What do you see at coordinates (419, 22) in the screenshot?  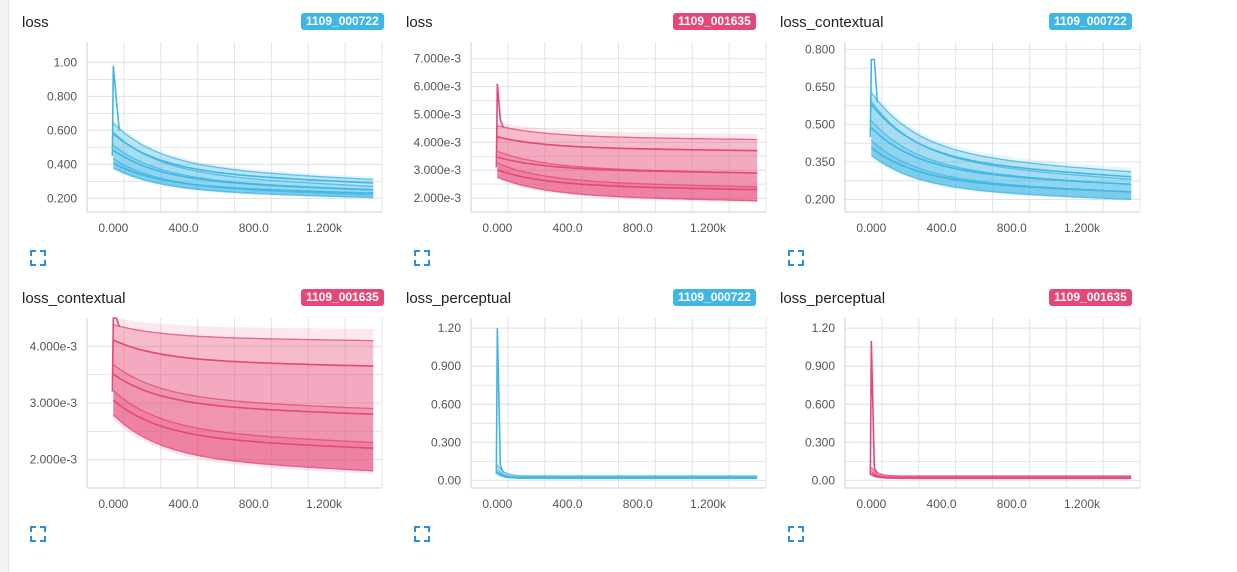 I see `chart-title: loss` at bounding box center [419, 22].